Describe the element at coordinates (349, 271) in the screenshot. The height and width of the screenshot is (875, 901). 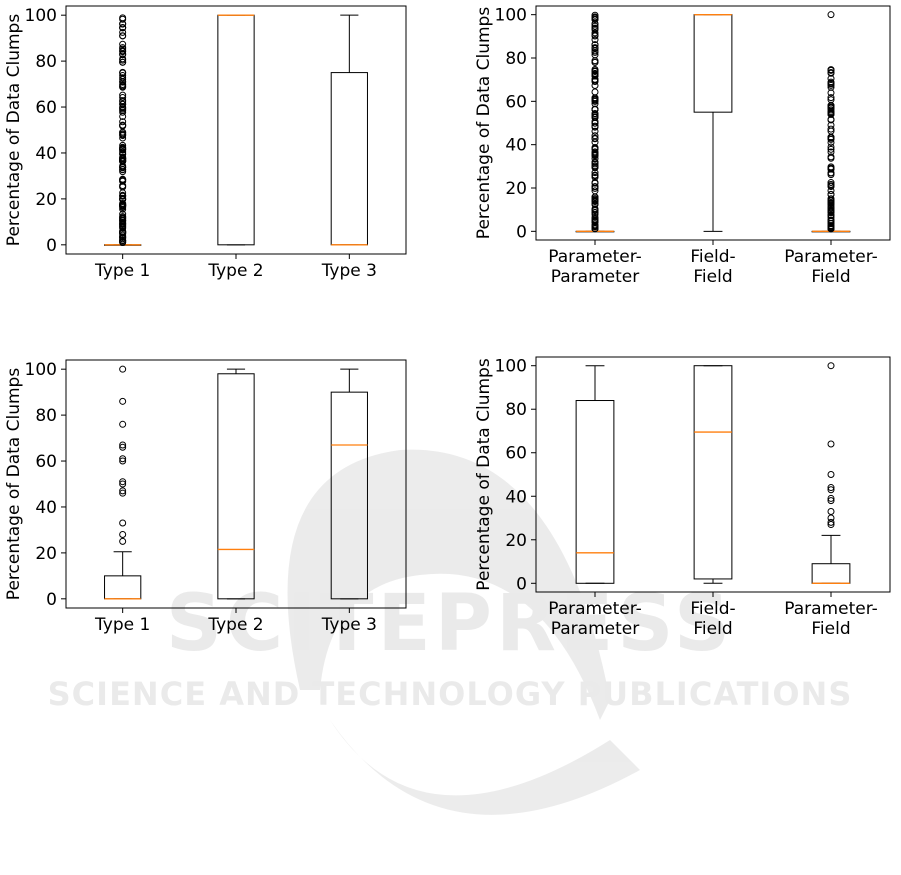
I see `x-tick-label: Type 3` at that location.